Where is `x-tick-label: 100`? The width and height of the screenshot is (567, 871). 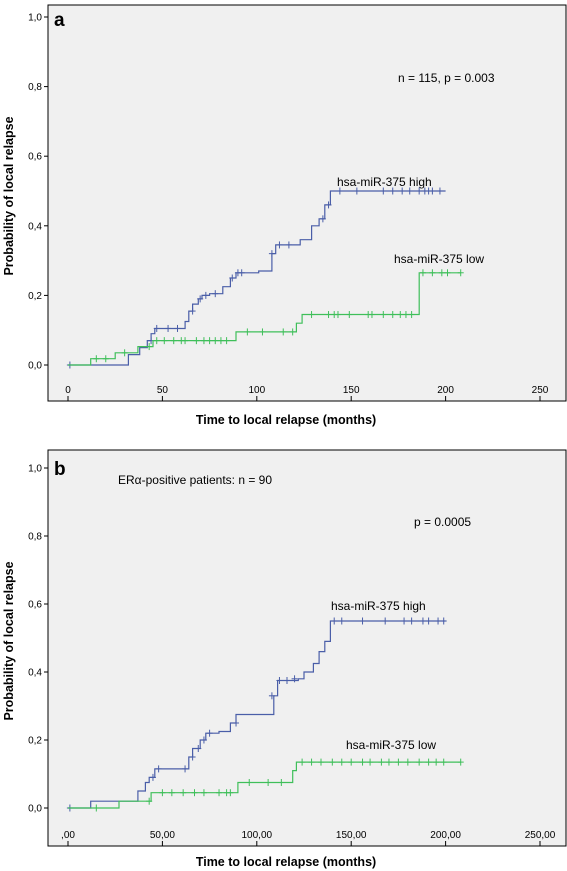
x-tick-label: 100 is located at coordinates (256, 390).